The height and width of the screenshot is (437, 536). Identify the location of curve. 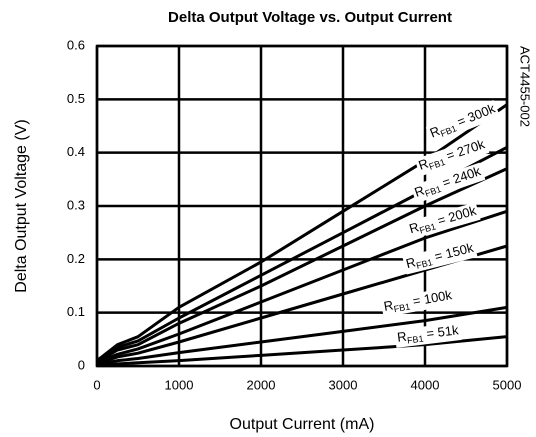
(302, 335).